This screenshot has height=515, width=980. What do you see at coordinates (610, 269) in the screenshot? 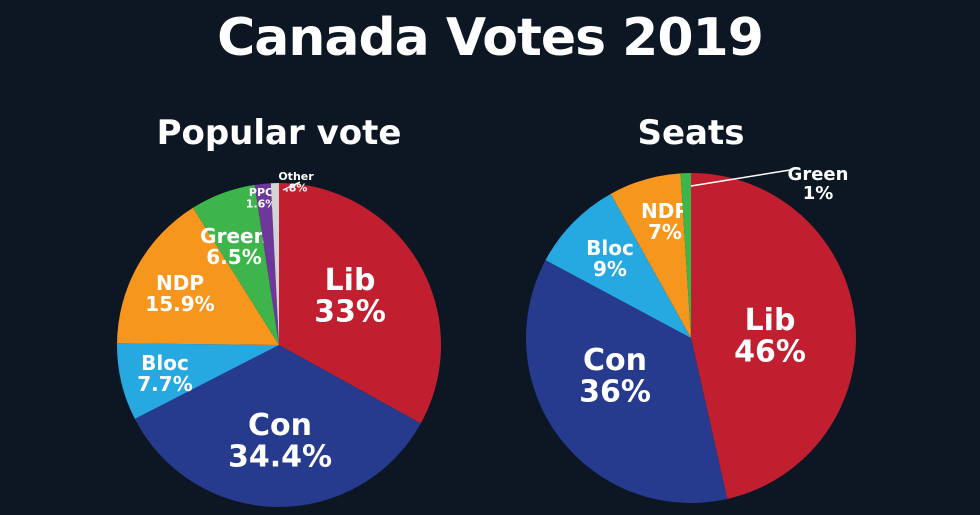
I see `slice-label-value: 9%` at bounding box center [610, 269].